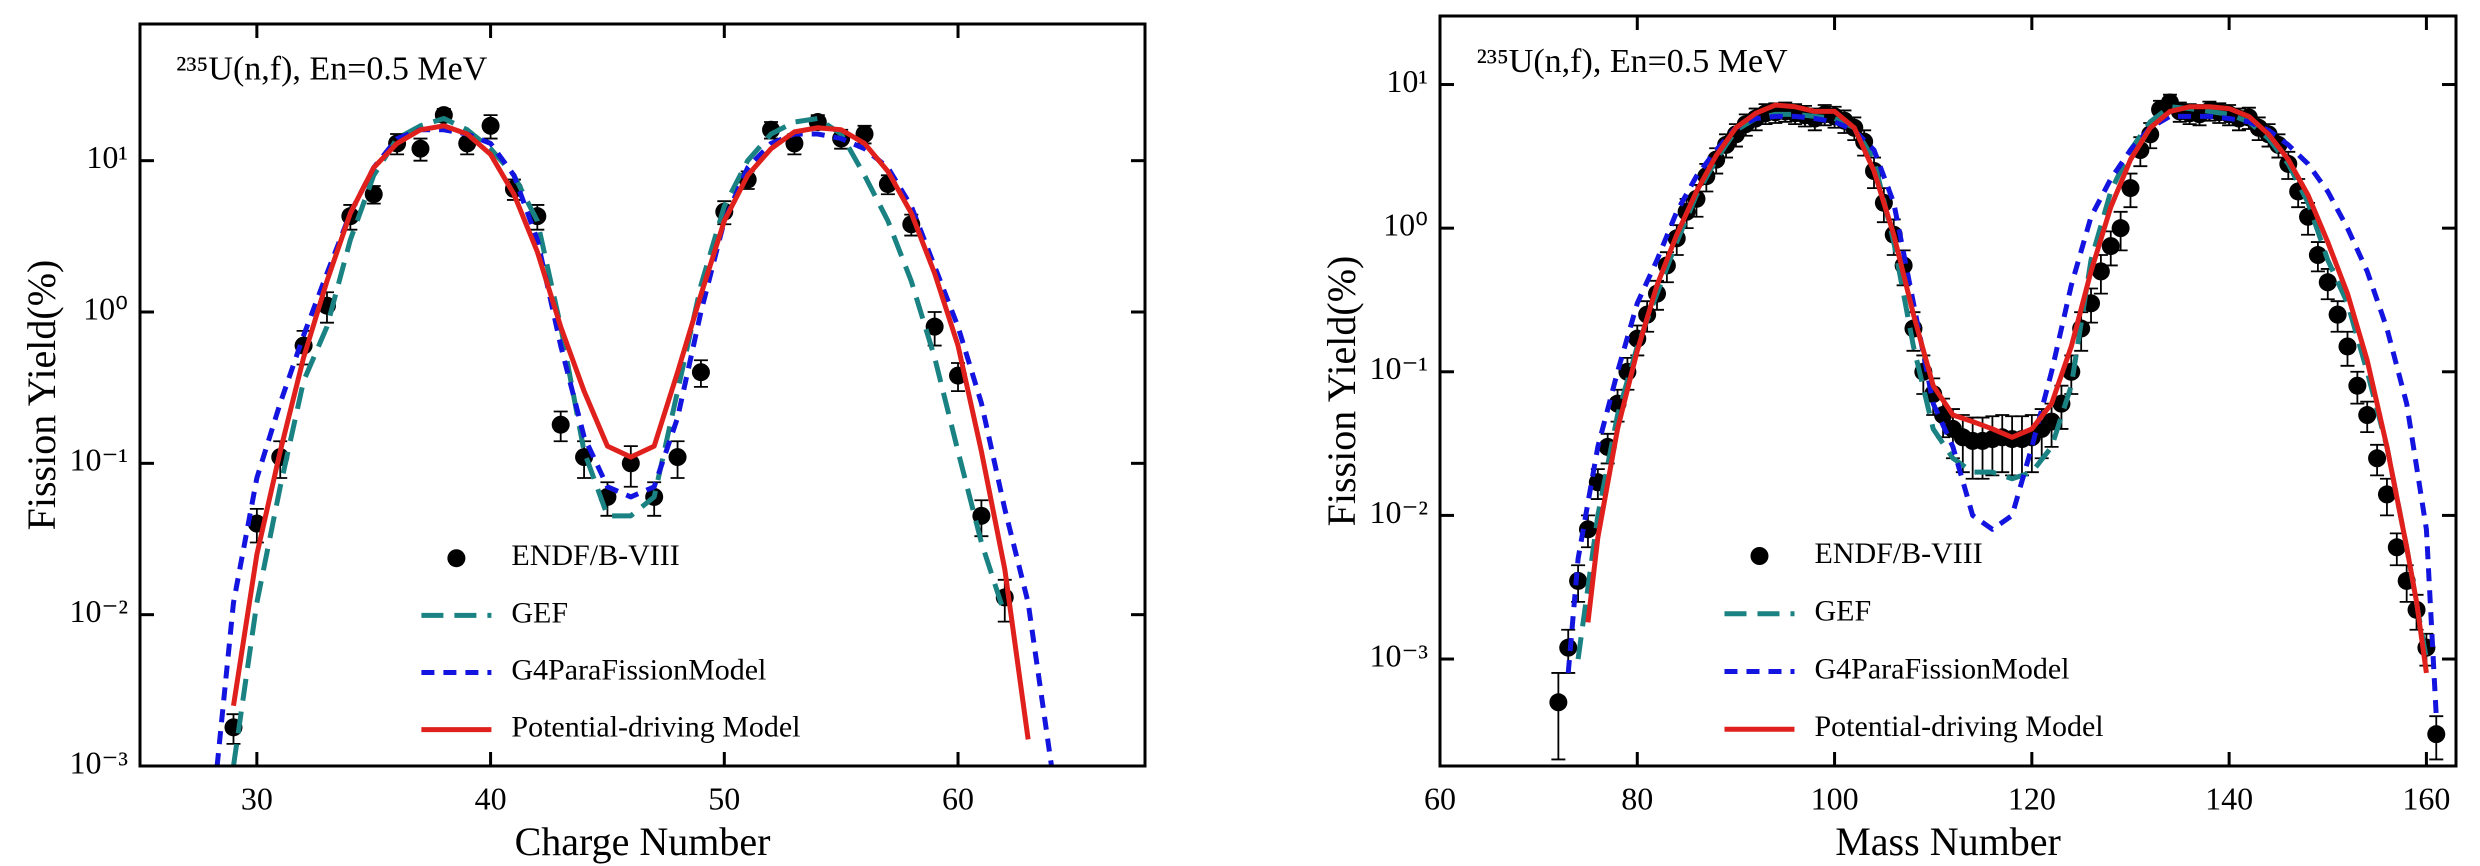  What do you see at coordinates (2426, 798) in the screenshot?
I see `x-tick-label: 160` at bounding box center [2426, 798].